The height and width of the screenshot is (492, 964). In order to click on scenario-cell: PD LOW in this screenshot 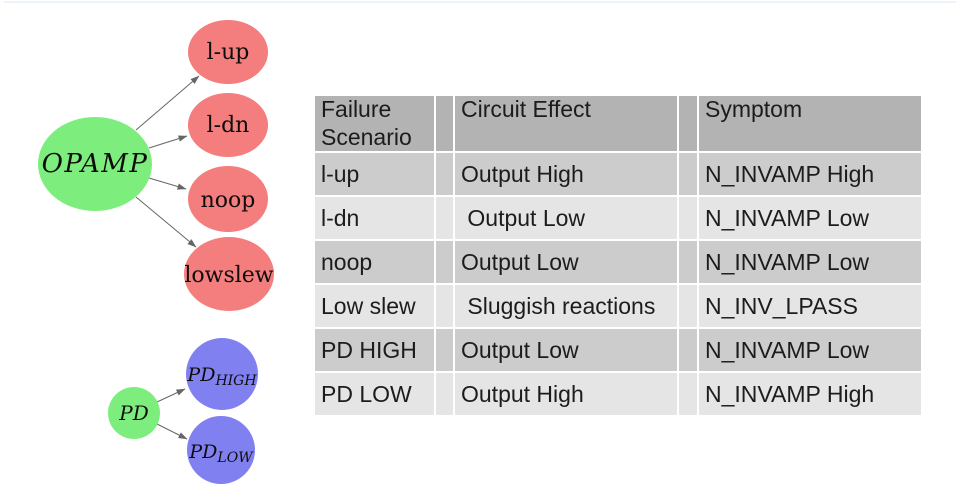, I will do `click(374, 394)`.